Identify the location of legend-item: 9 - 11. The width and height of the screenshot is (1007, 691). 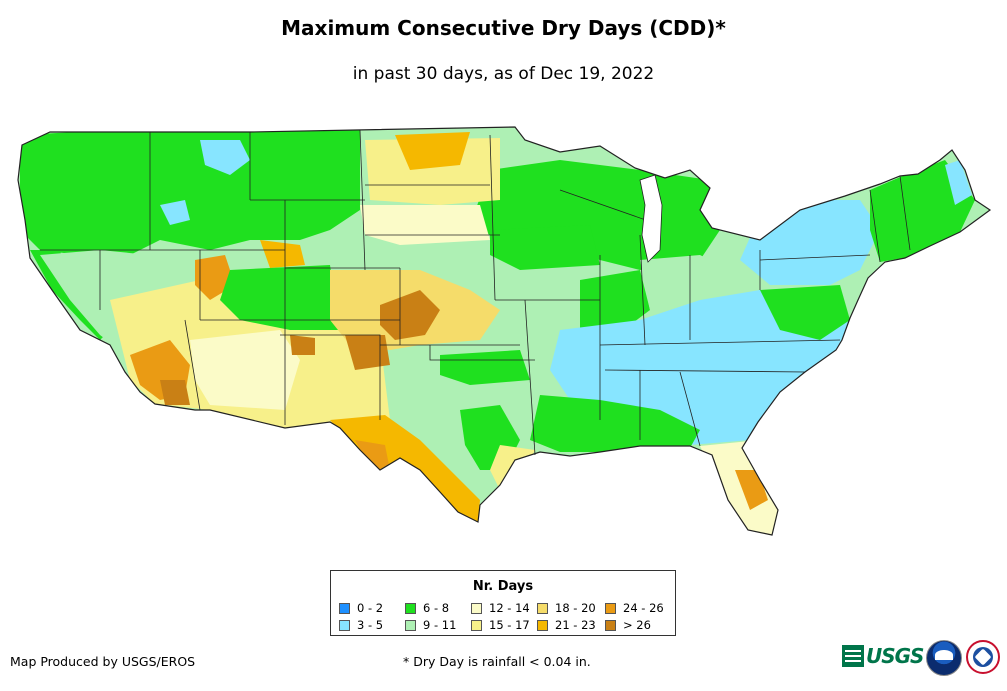
(438, 625).